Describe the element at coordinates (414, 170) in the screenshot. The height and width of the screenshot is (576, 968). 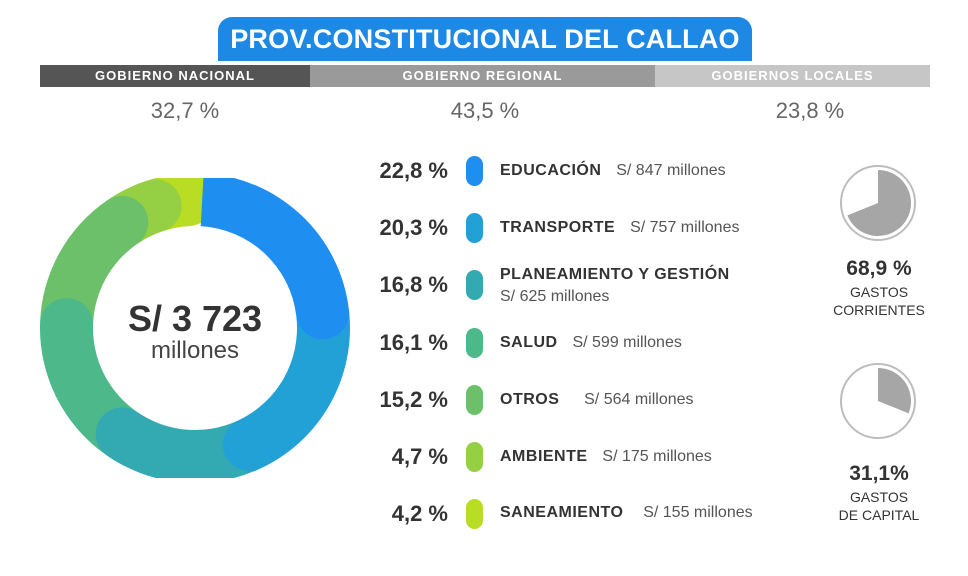
I see `category-percent: 22,8 %` at that location.